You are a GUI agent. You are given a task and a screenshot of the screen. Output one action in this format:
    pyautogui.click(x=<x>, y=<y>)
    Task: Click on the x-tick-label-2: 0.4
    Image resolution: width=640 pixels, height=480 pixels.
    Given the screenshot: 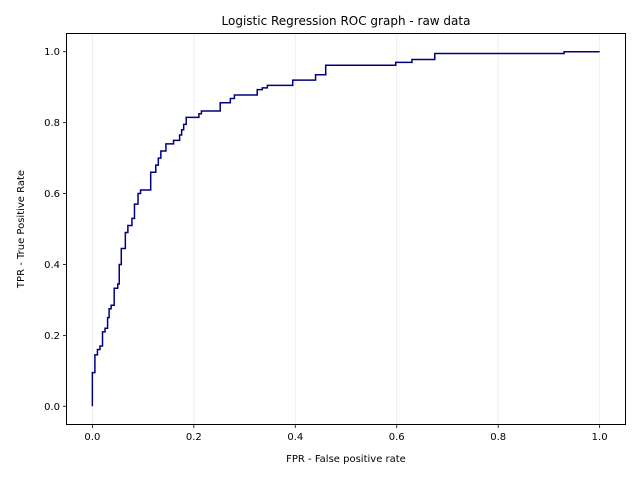 What is the action you would take?
    pyautogui.click(x=295, y=437)
    